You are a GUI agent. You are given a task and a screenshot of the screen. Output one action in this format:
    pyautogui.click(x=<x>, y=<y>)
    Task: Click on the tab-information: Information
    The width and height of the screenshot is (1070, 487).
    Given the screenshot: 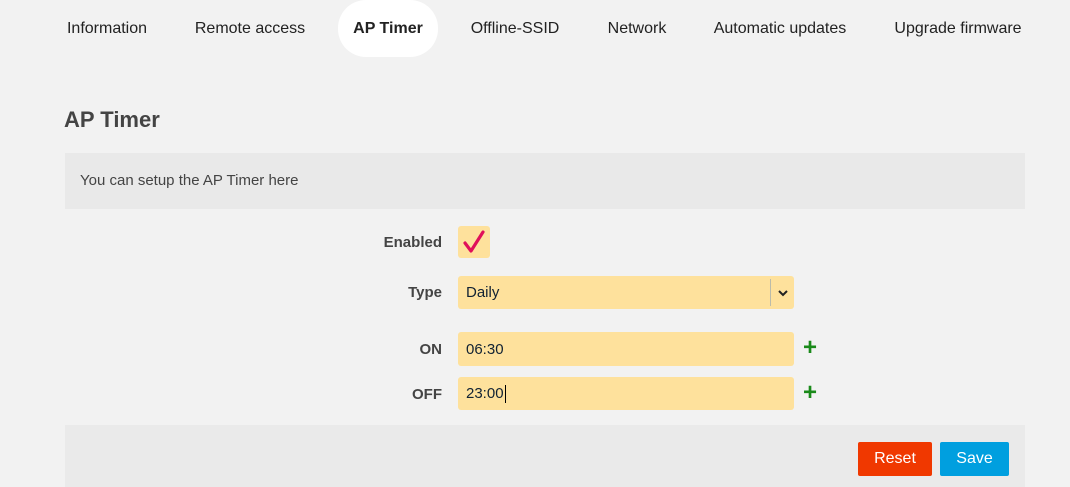 What is the action you would take?
    pyautogui.click(x=107, y=28)
    